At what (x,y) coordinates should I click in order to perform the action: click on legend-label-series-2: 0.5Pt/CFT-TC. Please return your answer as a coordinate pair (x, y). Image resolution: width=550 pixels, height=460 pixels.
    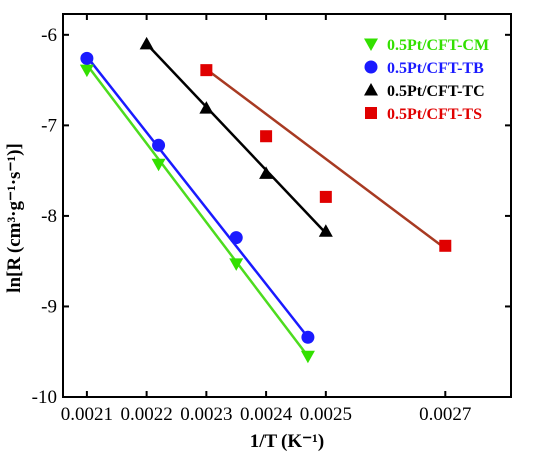
    Looking at the image, I should click on (436, 91).